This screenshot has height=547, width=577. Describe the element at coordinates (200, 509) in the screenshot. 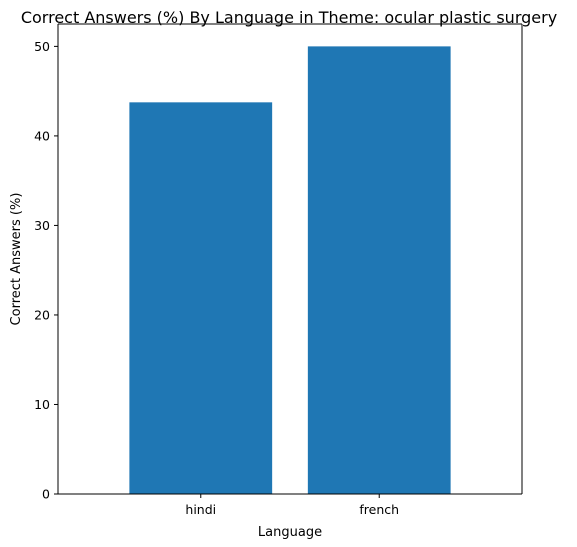

I see `x-tick-label: hindi` at that location.